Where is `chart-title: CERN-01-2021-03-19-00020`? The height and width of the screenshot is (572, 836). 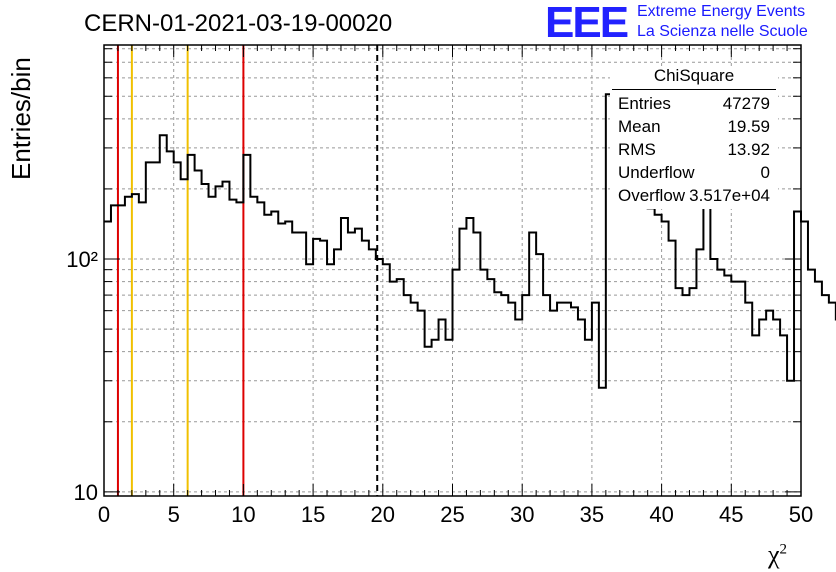
chart-title: CERN-01-2021-03-19-00020 is located at coordinates (238, 23).